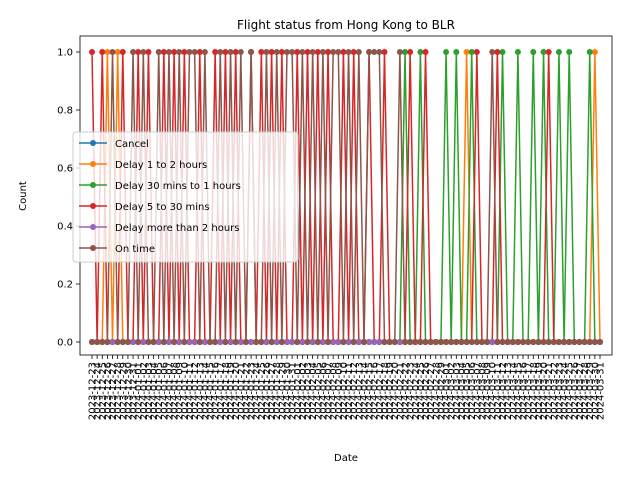 The height and width of the screenshot is (480, 640). I want to click on x-tick-label: 2024-02-15, so click(370, 391).